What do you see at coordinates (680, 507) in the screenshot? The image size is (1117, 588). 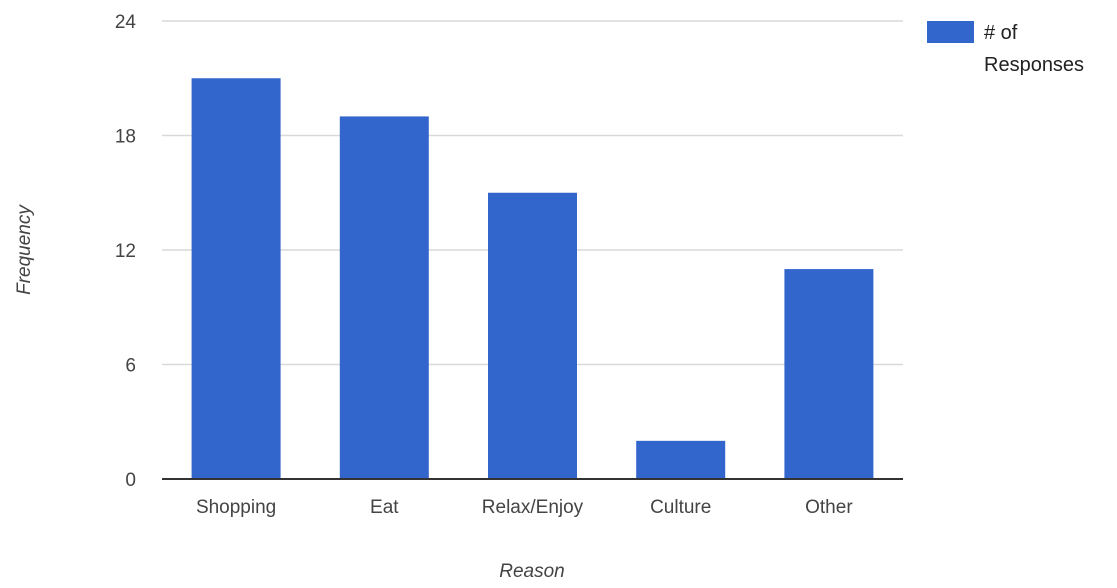 I see `x-tick-label: Culture` at bounding box center [680, 507].